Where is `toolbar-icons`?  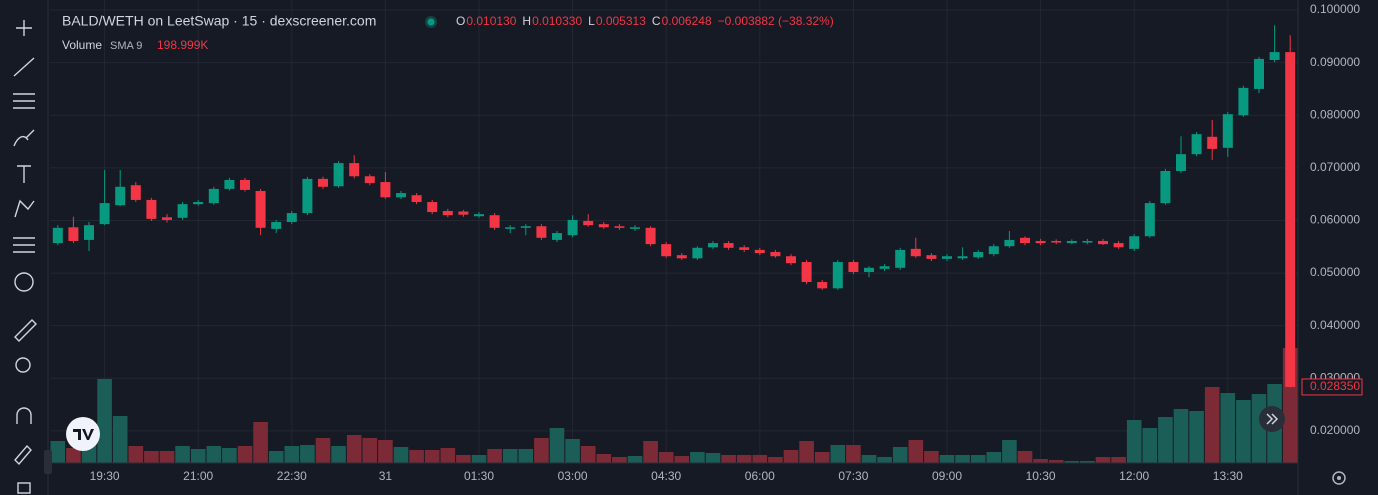
toolbar-icons is located at coordinates (25, 257).